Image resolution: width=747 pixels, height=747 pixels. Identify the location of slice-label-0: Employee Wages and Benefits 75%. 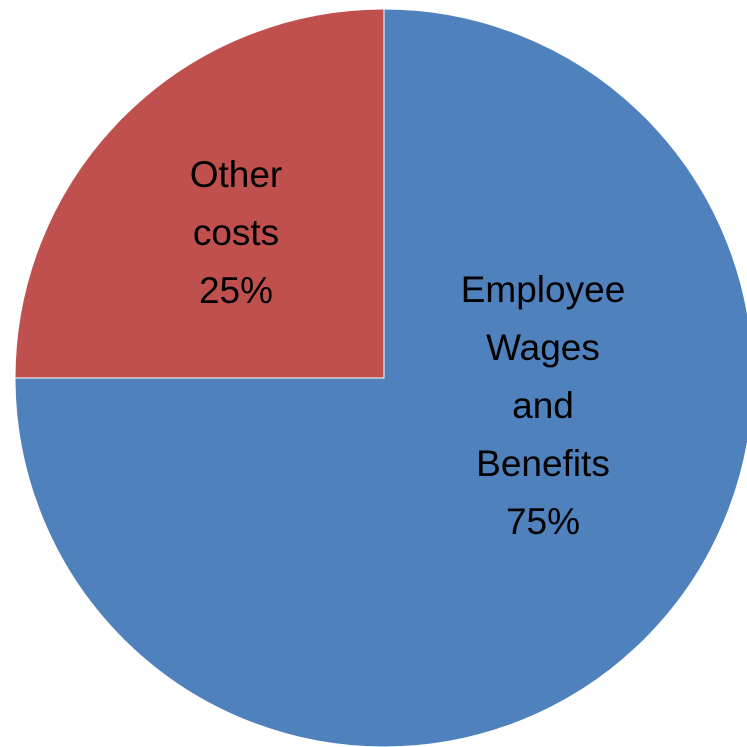
(543, 405).